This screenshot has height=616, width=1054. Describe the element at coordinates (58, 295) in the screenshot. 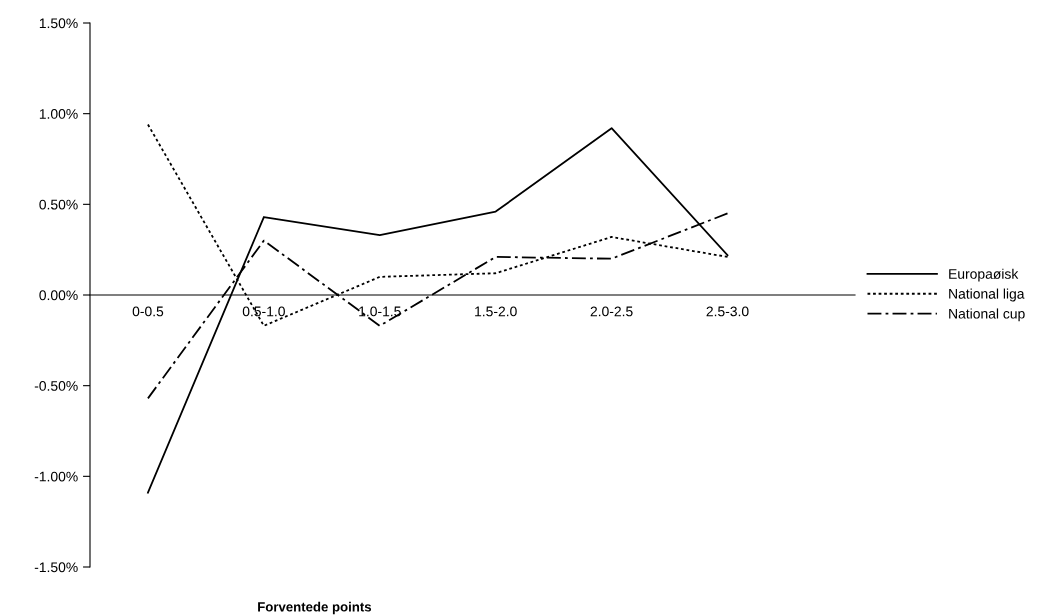

I see `y-tick-label: 0.00%` at that location.